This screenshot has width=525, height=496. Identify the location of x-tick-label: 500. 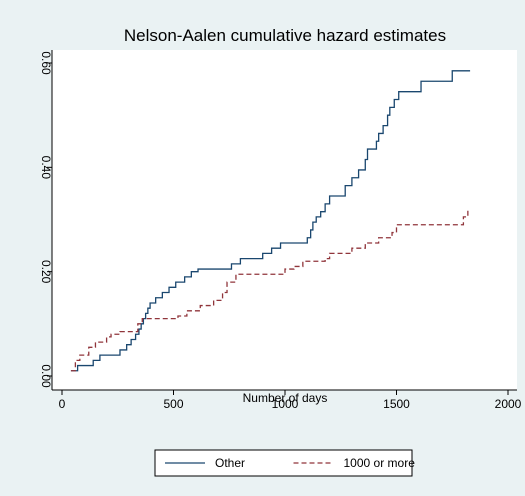
(173, 404).